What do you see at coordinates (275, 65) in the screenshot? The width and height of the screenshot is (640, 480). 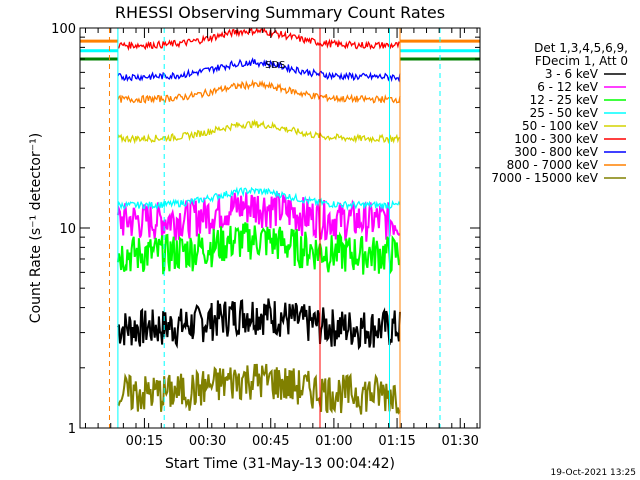 I see `sds-annotation: SDS` at bounding box center [275, 65].